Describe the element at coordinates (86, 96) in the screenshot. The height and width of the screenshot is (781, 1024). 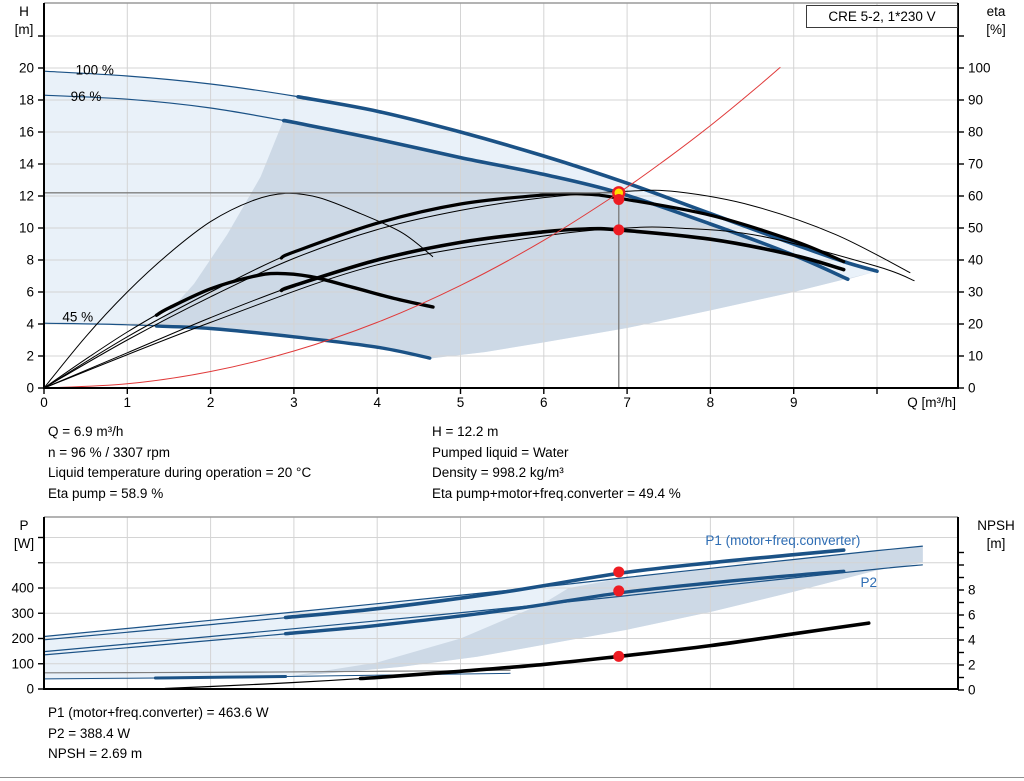
I see `speed-label-96: 96 %` at that location.